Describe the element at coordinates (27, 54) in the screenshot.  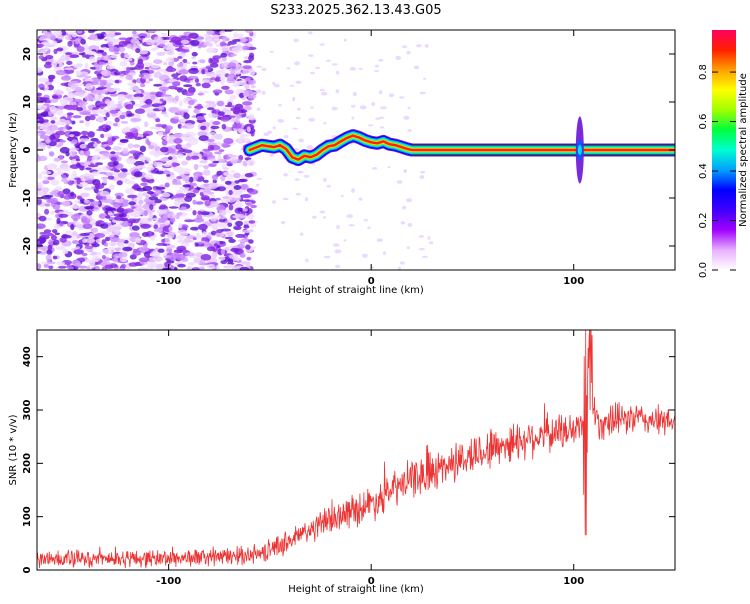
I see `spectrogram-ytick-label: 20` at that location.